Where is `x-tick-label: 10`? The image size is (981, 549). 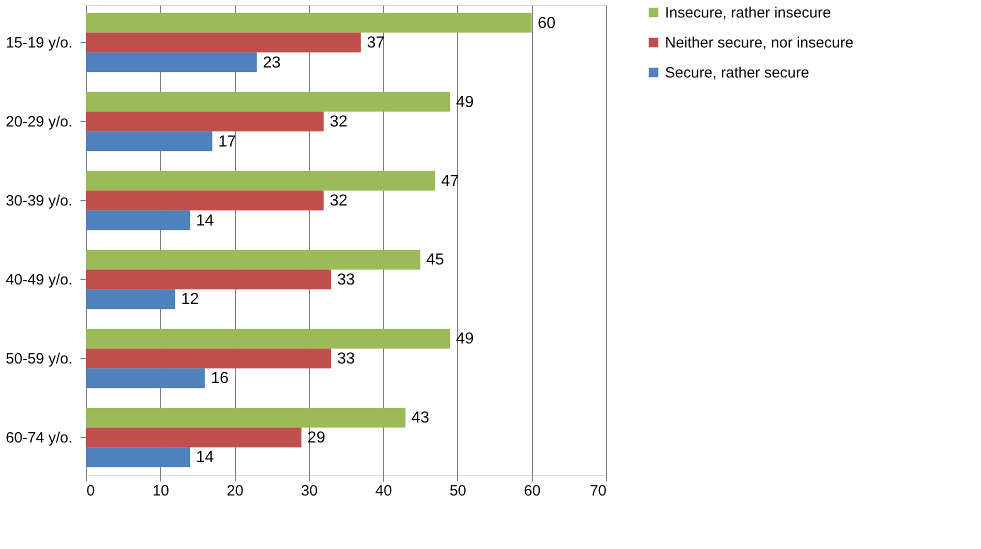
x-tick-label: 10 is located at coordinates (161, 491).